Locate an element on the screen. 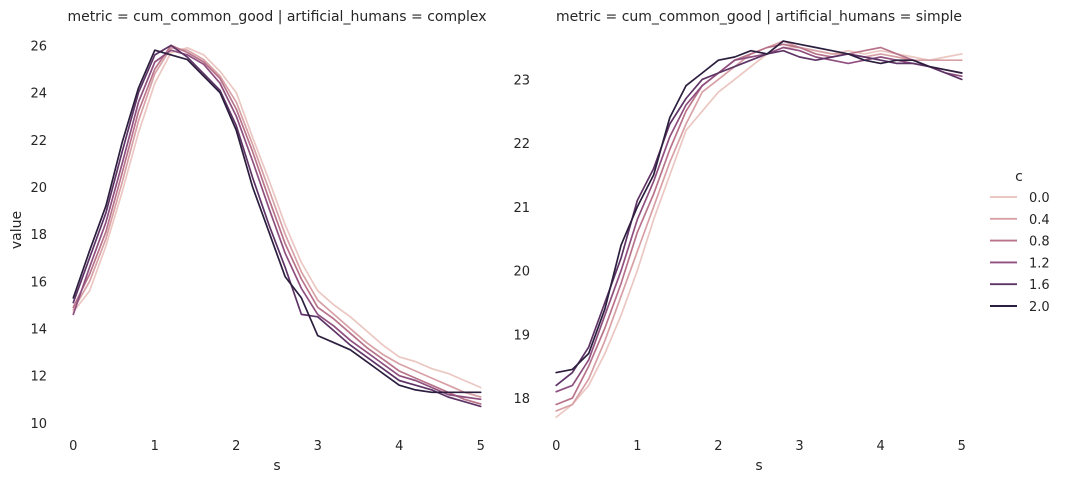 This screenshot has height=483, width=1065. legend-title: c is located at coordinates (1019, 177).